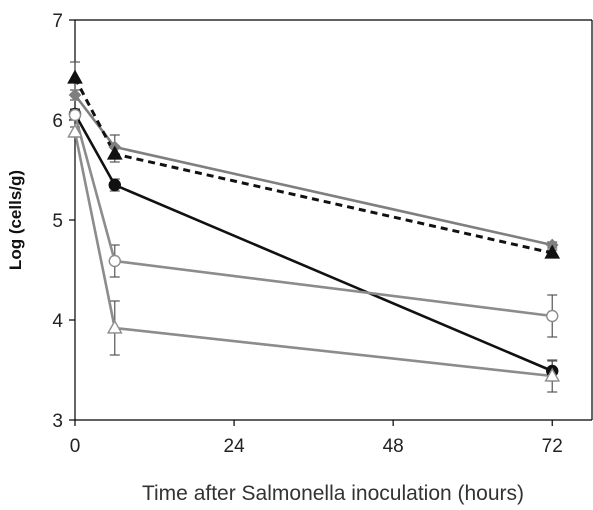 The image size is (593, 510). I want to click on y-tick-label: 7, so click(57, 21).